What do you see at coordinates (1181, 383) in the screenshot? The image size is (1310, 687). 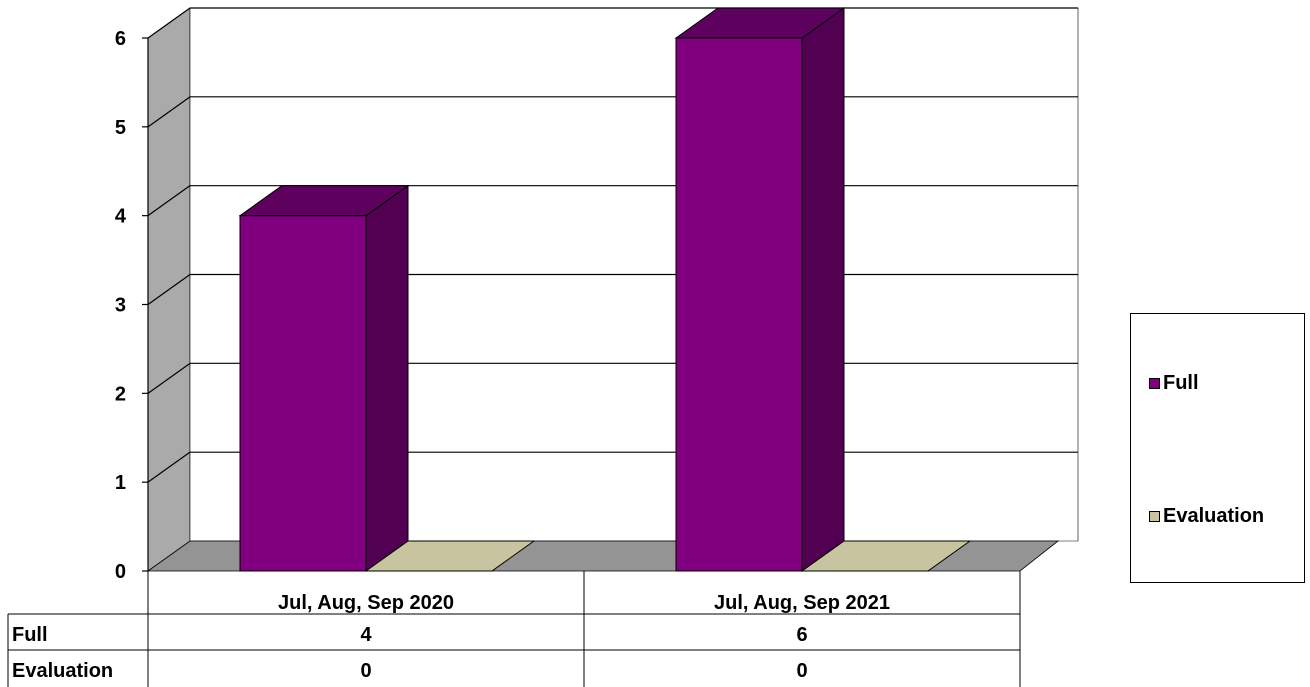 I see `legend-label-full: Full` at bounding box center [1181, 383].